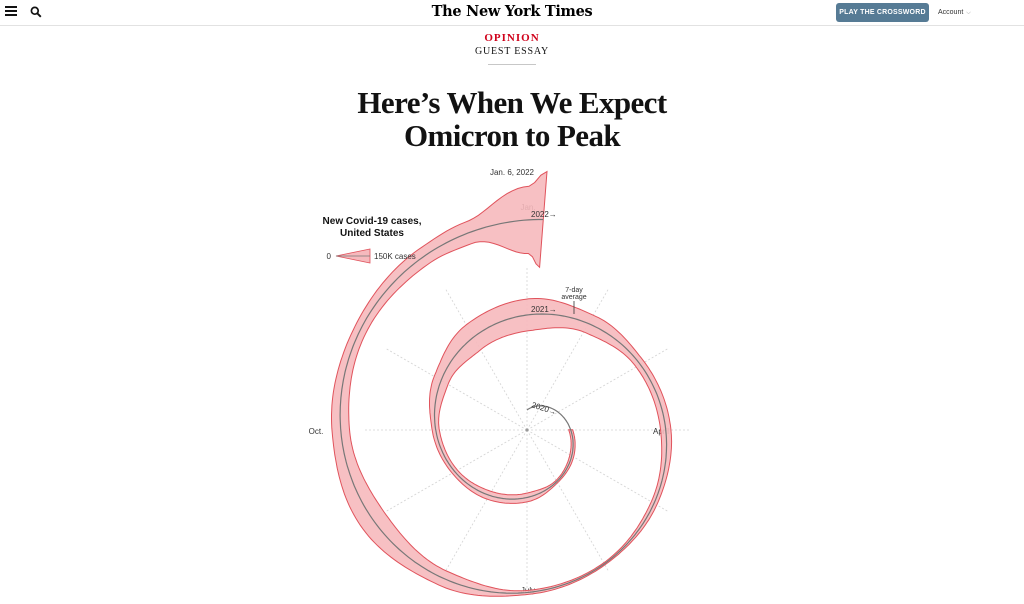 The image size is (1024, 604). What do you see at coordinates (11, 12) in the screenshot?
I see `hamburger-menu-icon` at bounding box center [11, 12].